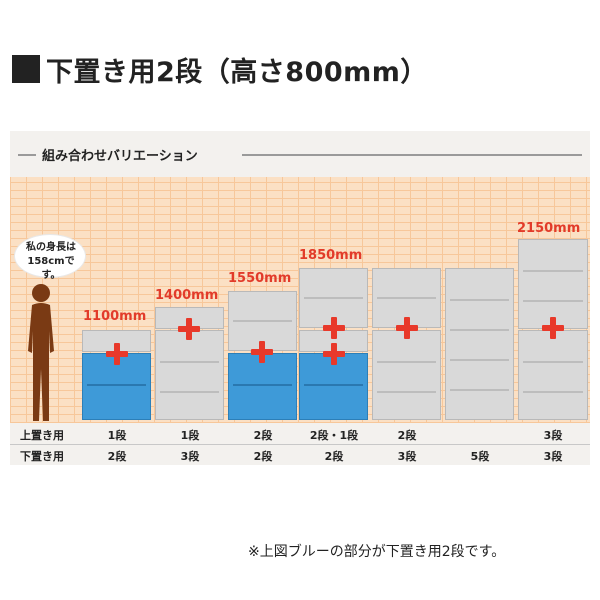 The height and width of the screenshot is (600, 600). I want to click on bubble-line-2: 158cmです。, so click(51, 268).